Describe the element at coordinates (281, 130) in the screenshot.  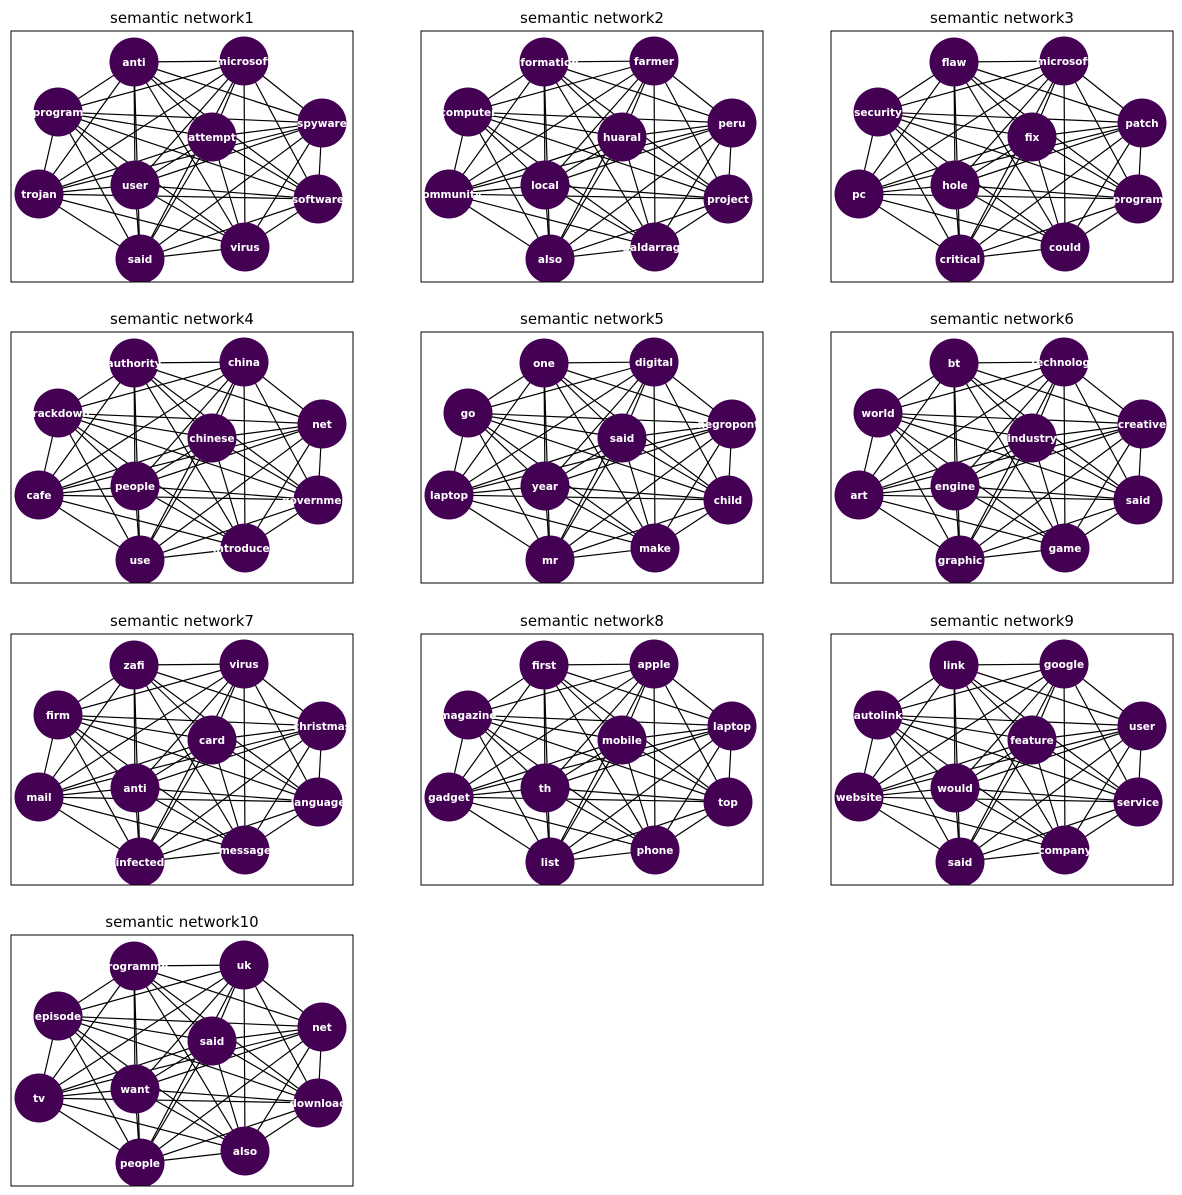
I see `edge-microsoft-software` at that location.